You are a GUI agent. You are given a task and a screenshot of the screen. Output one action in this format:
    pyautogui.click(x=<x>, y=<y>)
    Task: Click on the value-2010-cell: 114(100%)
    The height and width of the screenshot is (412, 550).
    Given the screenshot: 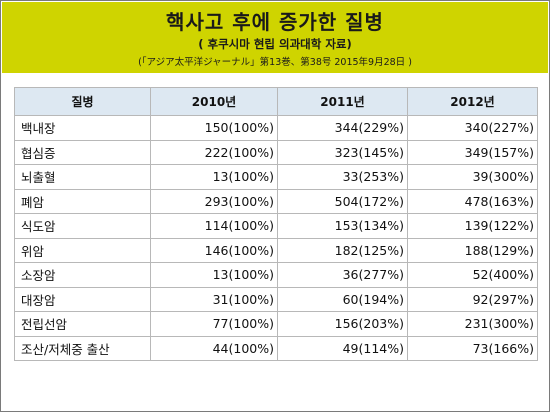 What is the action you would take?
    pyautogui.click(x=214, y=226)
    